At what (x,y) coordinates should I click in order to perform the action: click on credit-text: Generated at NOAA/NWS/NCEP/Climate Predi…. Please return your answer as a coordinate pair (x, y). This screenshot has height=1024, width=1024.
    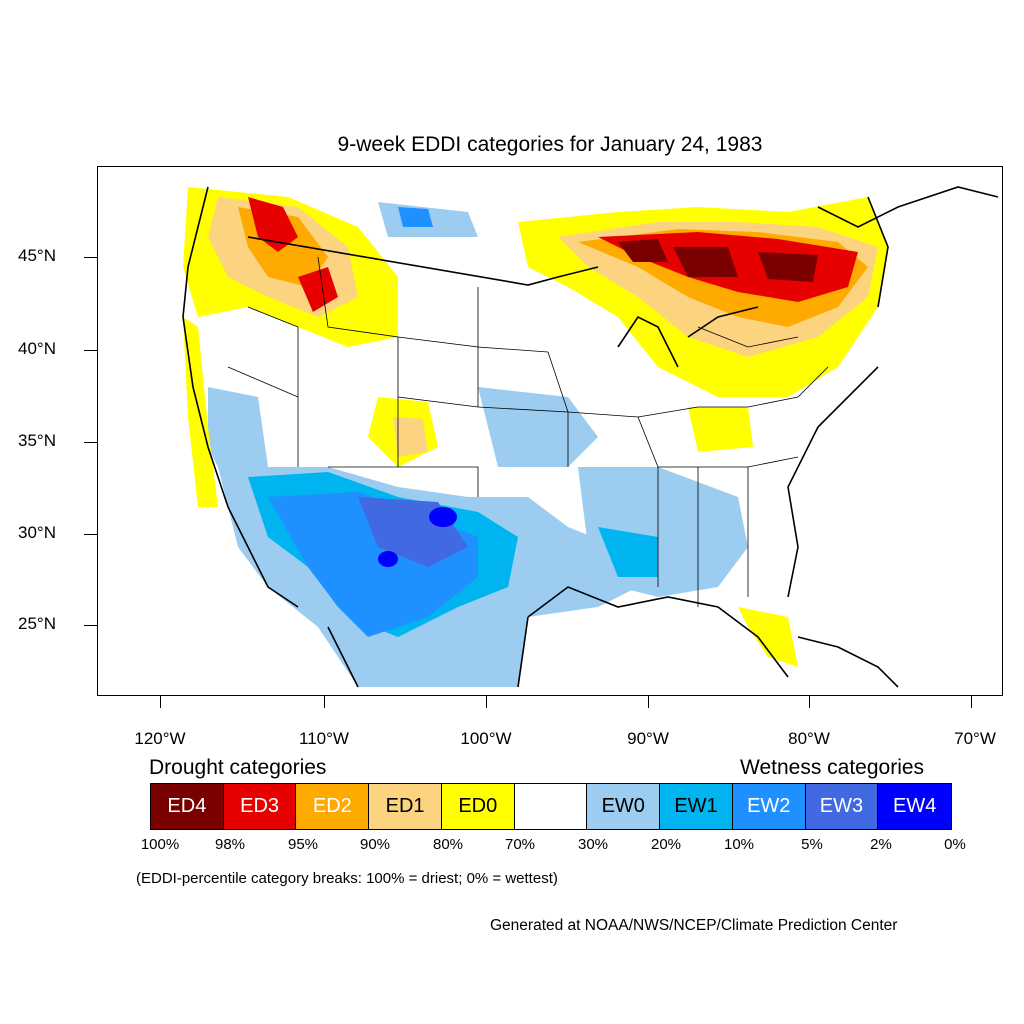
    Looking at the image, I should click on (694, 925).